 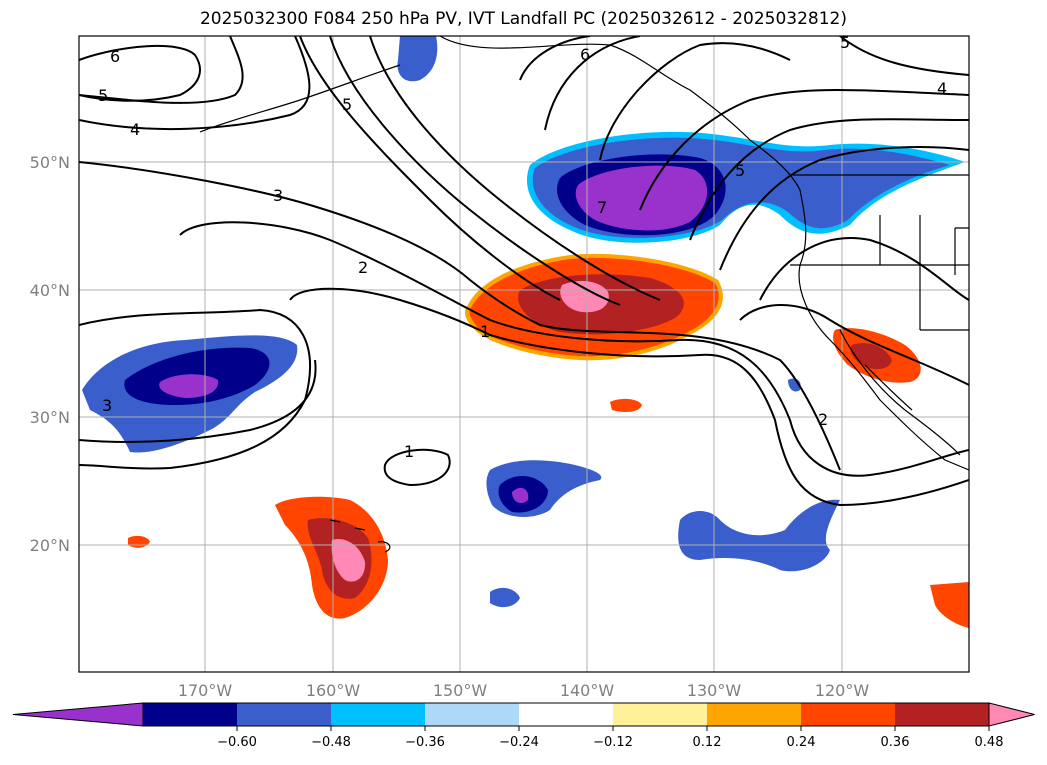 What do you see at coordinates (519, 742) in the screenshot?
I see `colorbar-tick-label: −0.24` at bounding box center [519, 742].